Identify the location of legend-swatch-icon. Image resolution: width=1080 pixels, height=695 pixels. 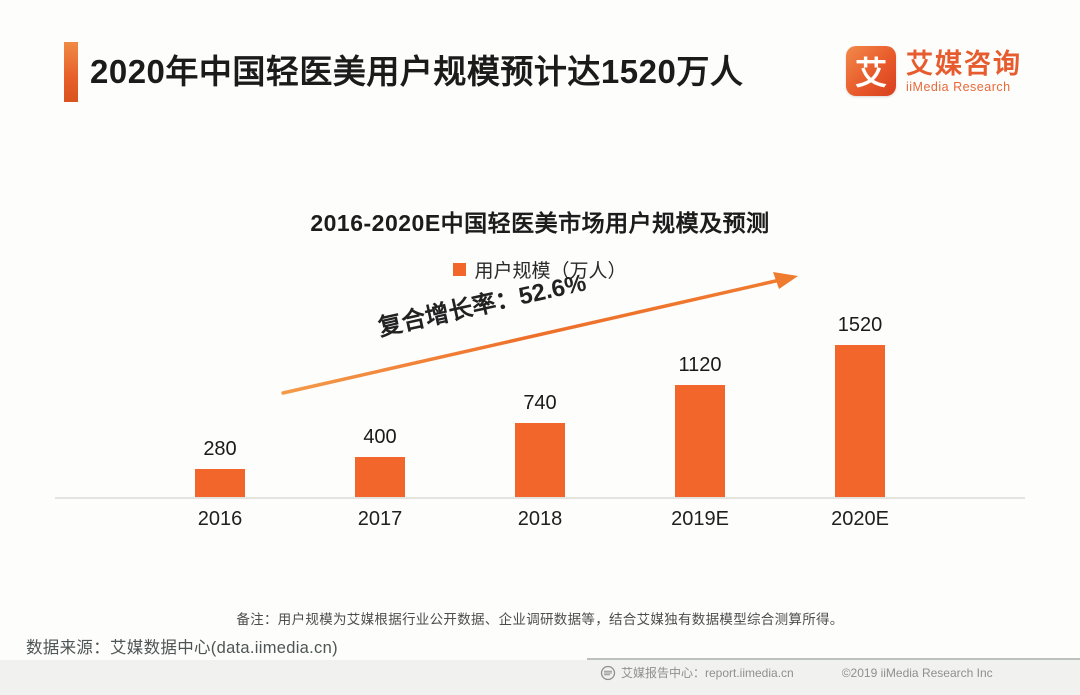
(460, 269).